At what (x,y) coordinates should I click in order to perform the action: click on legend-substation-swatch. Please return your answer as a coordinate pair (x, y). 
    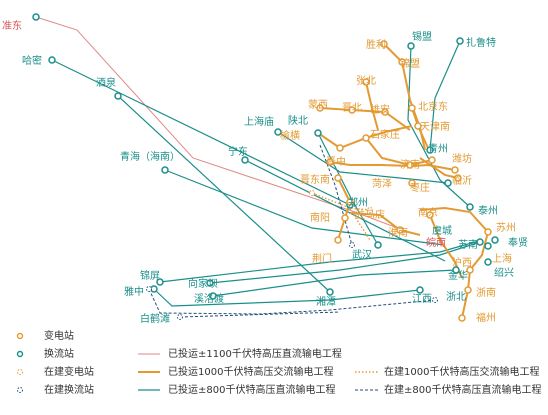
    Looking at the image, I should click on (20, 336).